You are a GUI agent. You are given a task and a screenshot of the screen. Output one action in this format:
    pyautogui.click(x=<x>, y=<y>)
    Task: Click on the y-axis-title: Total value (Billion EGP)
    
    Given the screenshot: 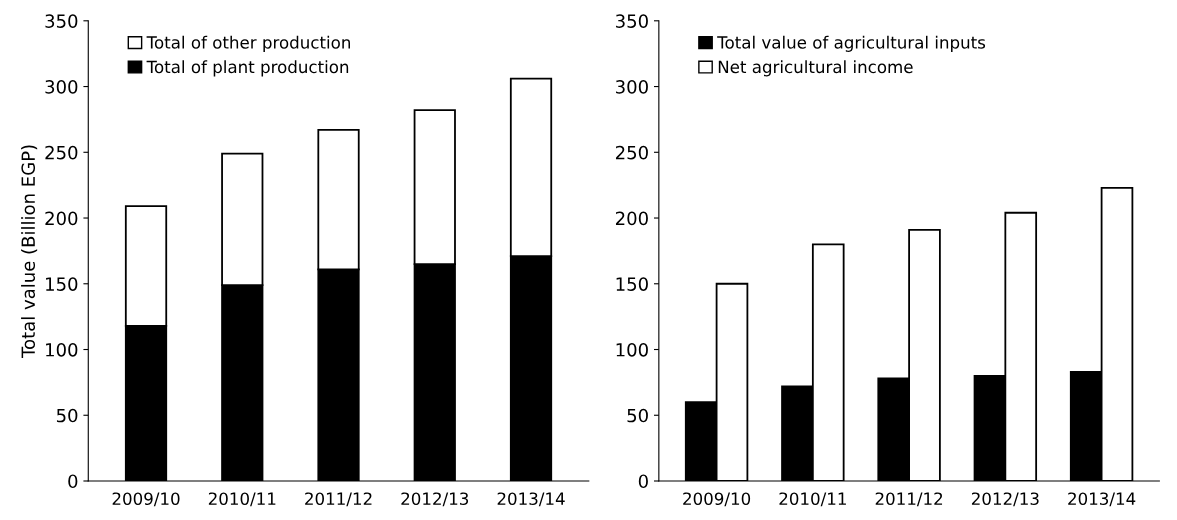 What is the action you would take?
    pyautogui.click(x=29, y=251)
    